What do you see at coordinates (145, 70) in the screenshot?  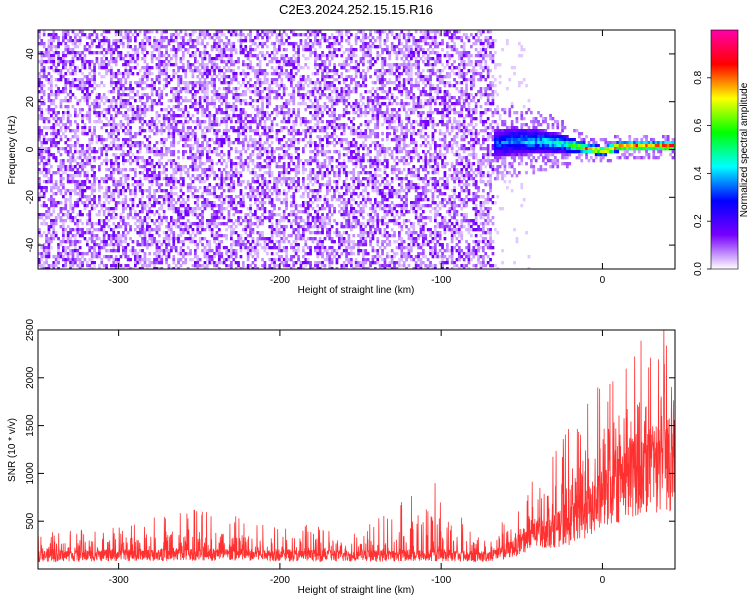 I see `heatmap-cell-1909` at bounding box center [145, 70].